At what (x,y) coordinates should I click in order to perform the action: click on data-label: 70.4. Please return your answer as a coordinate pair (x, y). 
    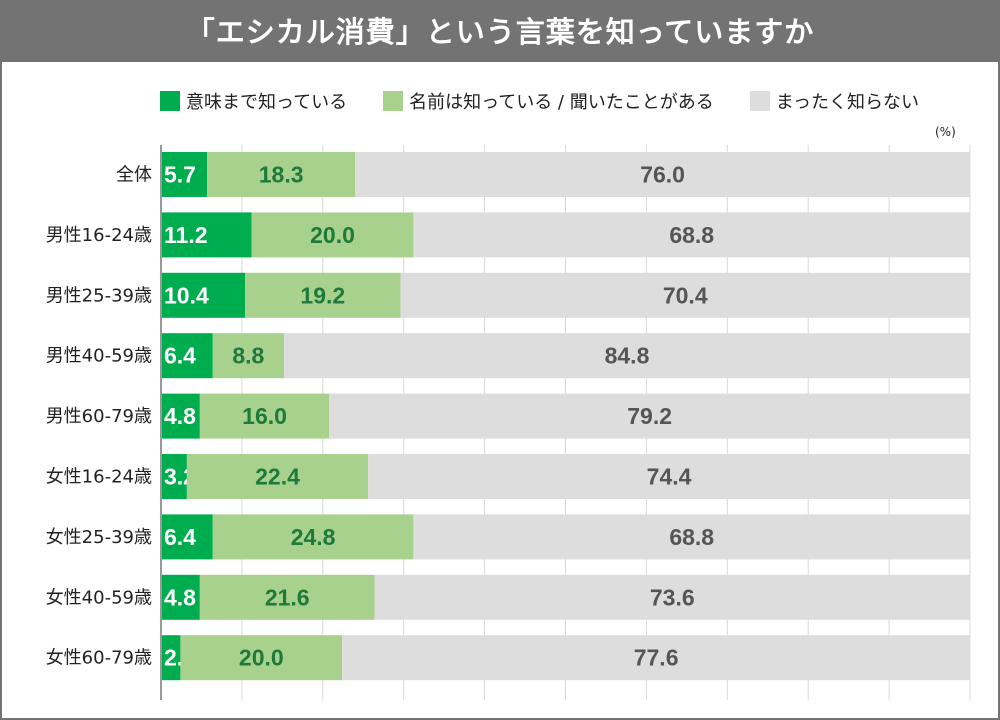
    Looking at the image, I should click on (685, 295).